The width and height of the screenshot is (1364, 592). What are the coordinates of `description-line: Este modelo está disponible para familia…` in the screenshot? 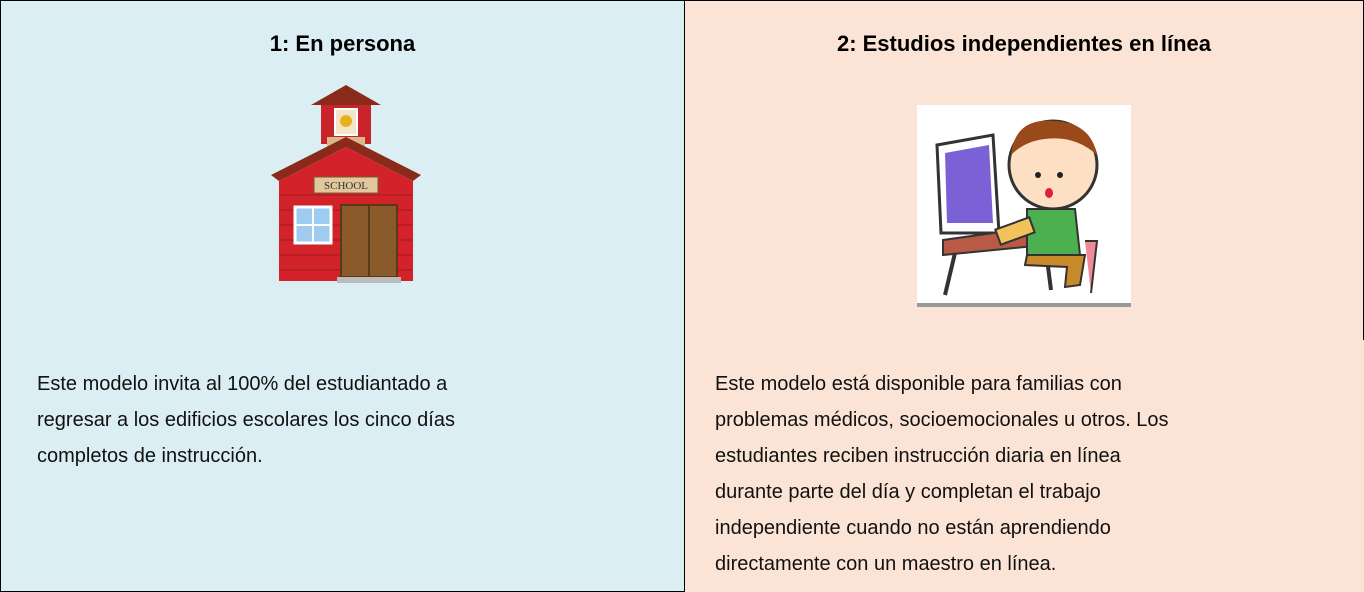 It's located at (918, 384).